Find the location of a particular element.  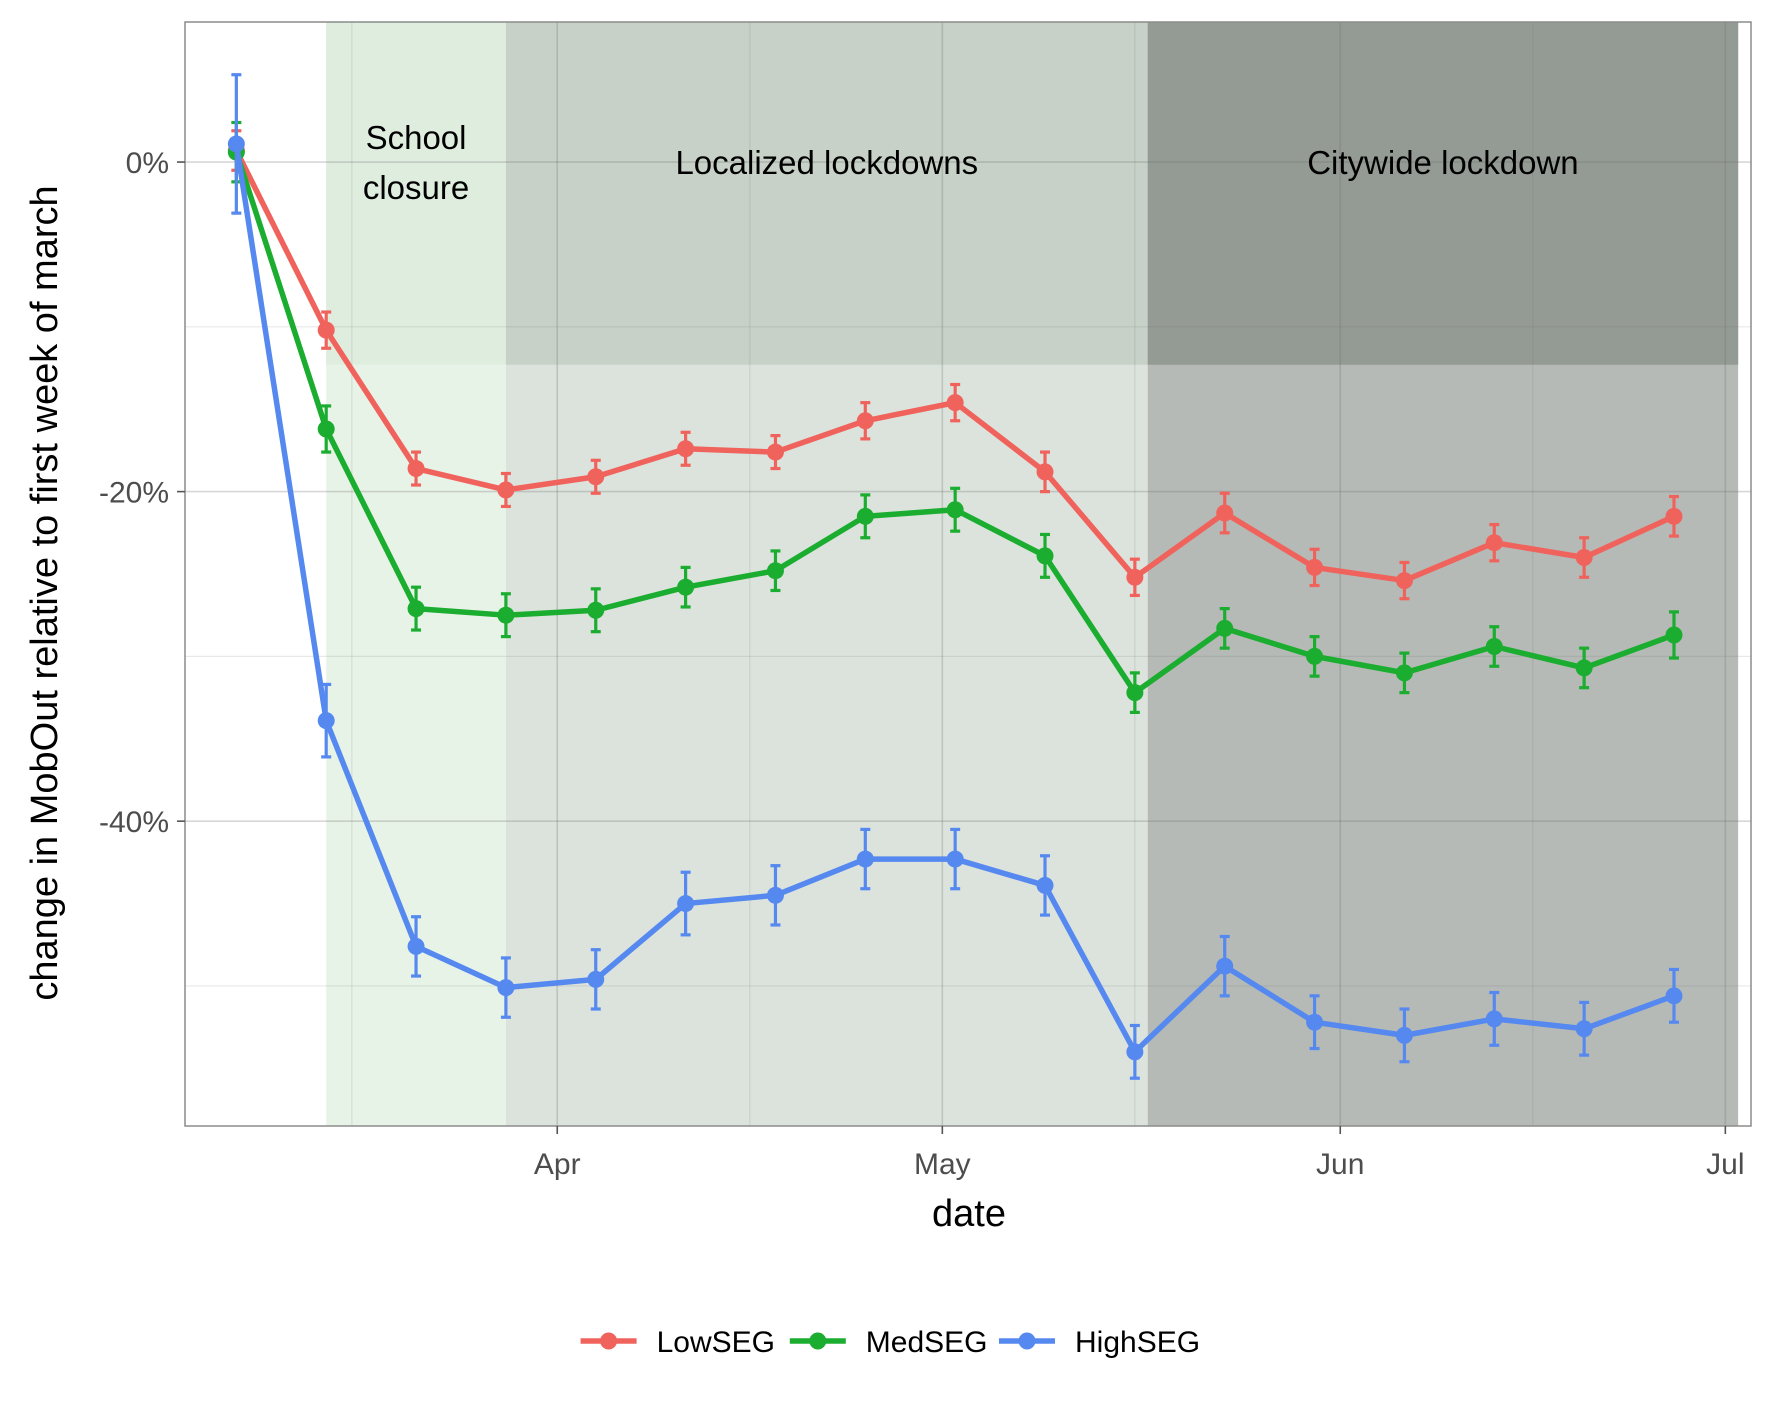

legend-item-MedSEG: MedSEG is located at coordinates (888, 1342).